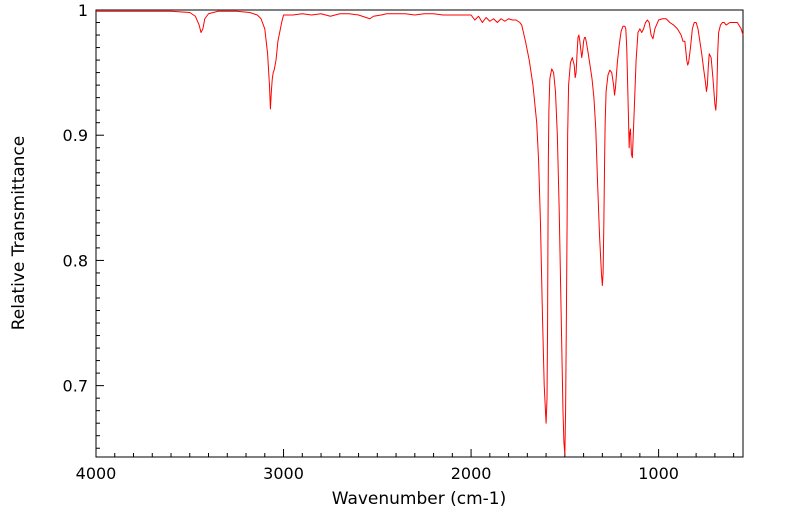 This screenshot has height=516, width=799. I want to click on y-axis-title: Relative Transmittance, so click(19, 233).